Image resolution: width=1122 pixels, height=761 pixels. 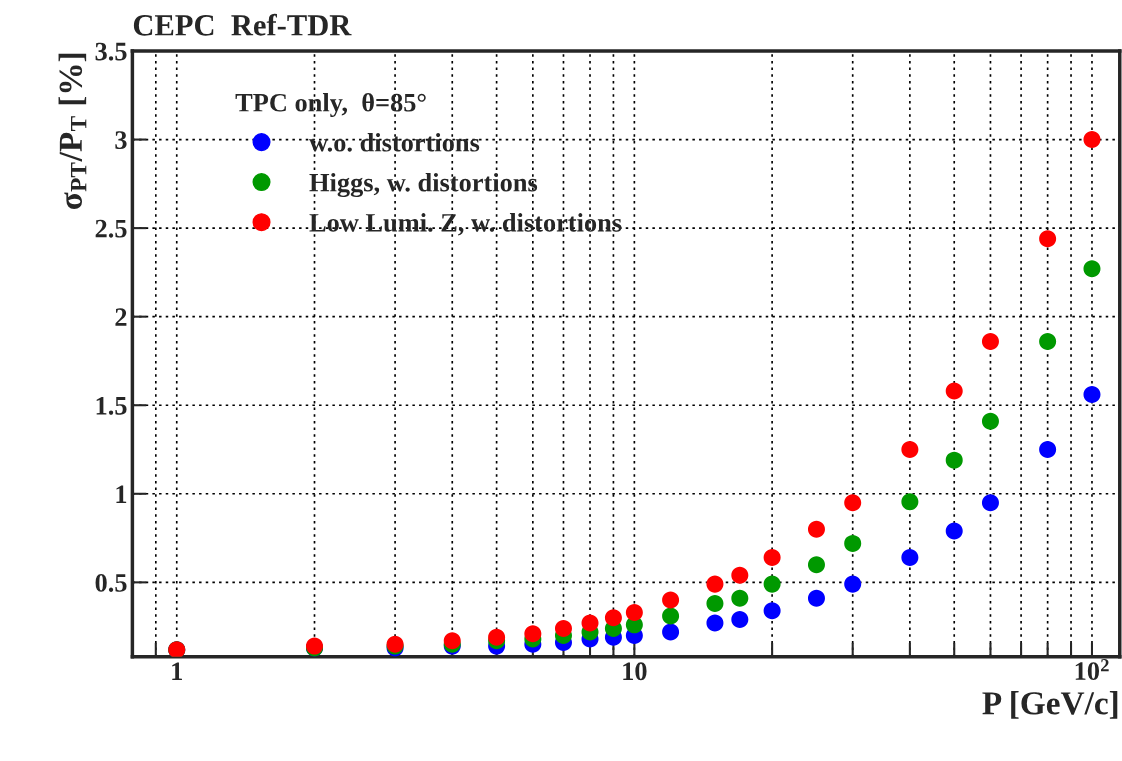 What do you see at coordinates (121, 140) in the screenshot?
I see `y-tick-label: 3` at bounding box center [121, 140].